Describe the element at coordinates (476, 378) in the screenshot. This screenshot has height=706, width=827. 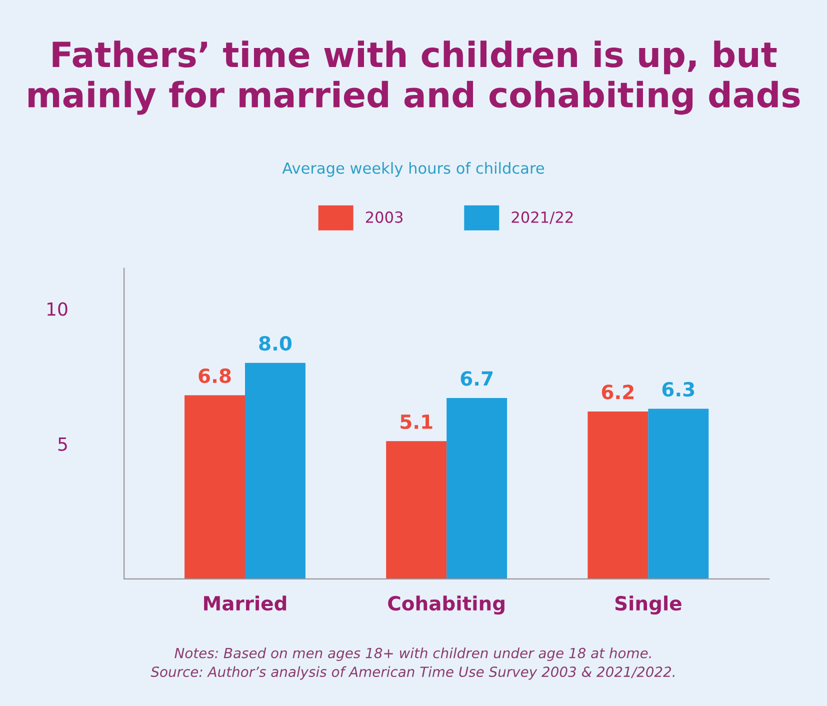
I see `data-label: 6.7` at that location.